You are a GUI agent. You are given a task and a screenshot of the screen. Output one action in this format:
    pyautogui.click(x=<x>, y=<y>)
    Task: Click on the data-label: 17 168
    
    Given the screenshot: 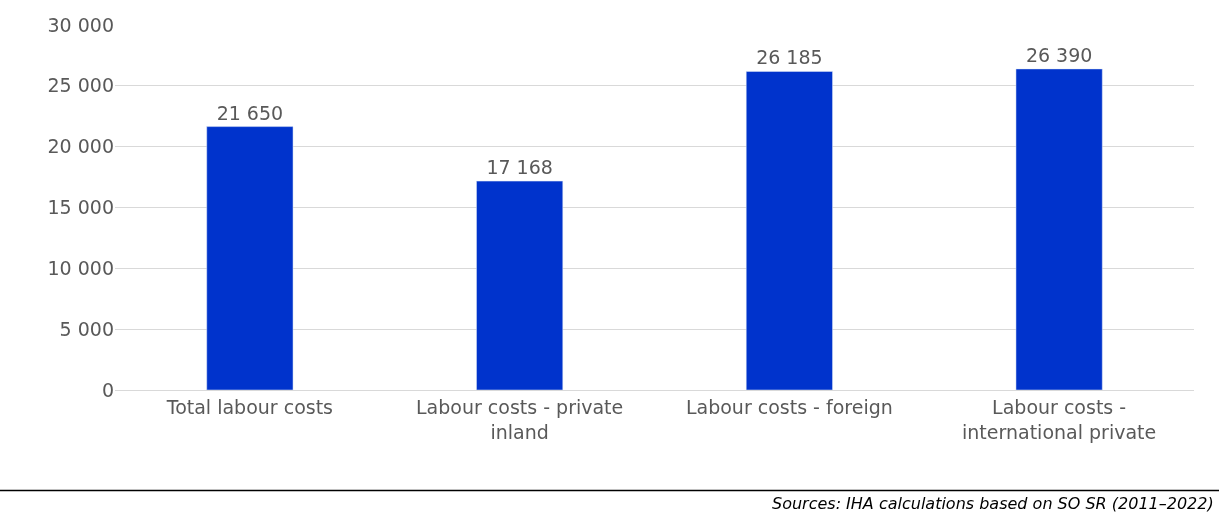 What is the action you would take?
    pyautogui.click(x=519, y=167)
    